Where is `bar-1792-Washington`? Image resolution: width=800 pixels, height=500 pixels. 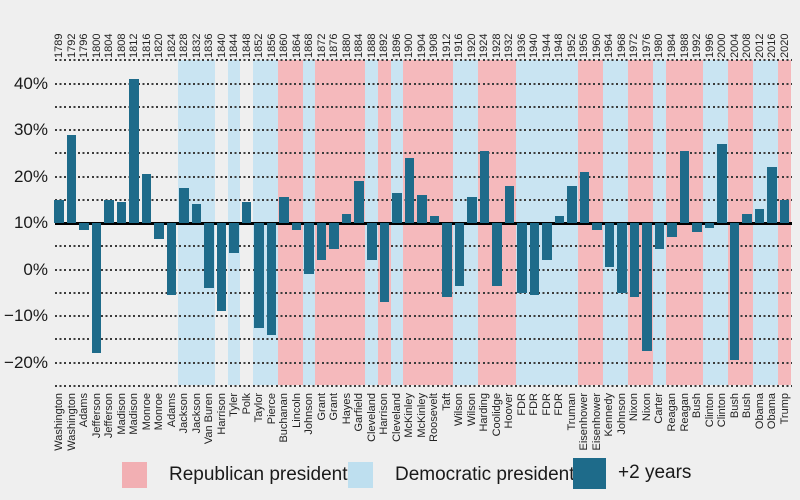
bar-1792-Washington is located at coordinates (71, 178).